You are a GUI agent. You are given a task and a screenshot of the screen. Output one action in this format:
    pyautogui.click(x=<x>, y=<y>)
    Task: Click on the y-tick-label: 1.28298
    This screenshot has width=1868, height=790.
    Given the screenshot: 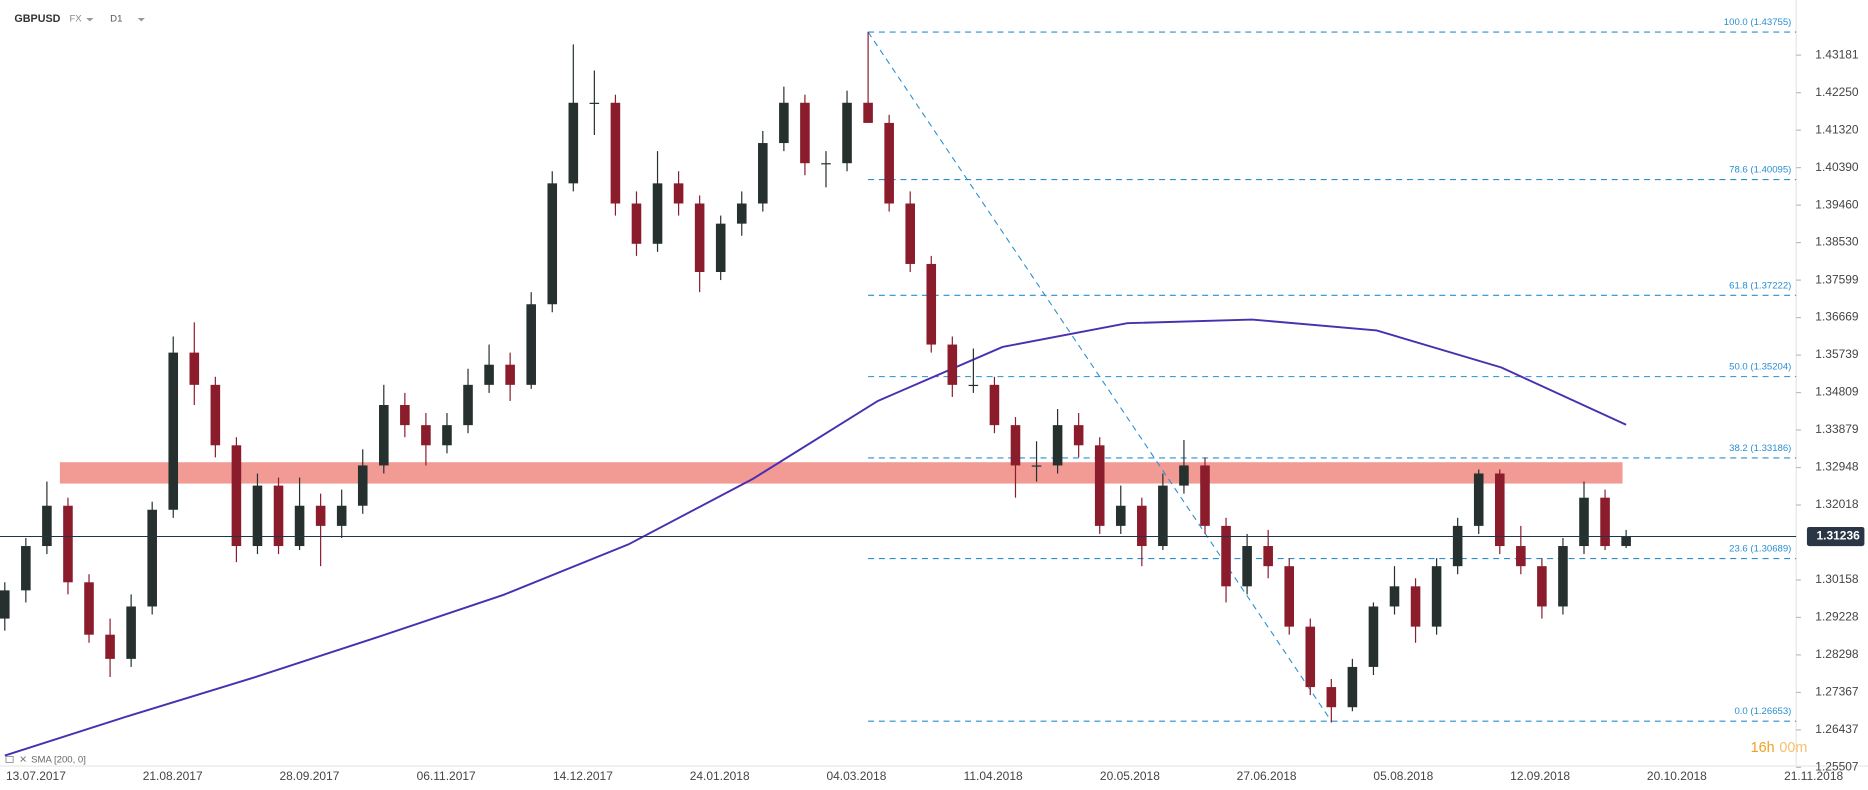 What is the action you would take?
    pyautogui.click(x=1837, y=654)
    